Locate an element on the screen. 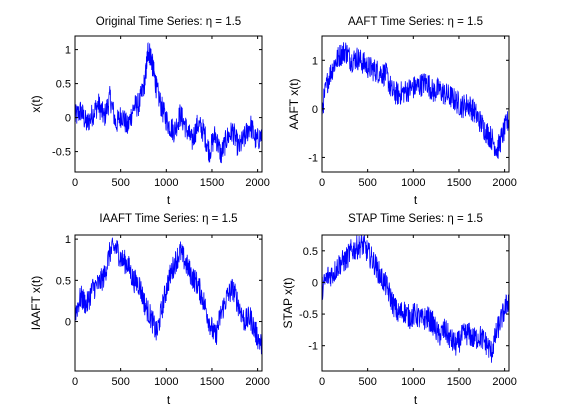 The width and height of the screenshot is (561, 420). chart-title: IAAFT Time Series: η = 1.5 is located at coordinates (168, 219).